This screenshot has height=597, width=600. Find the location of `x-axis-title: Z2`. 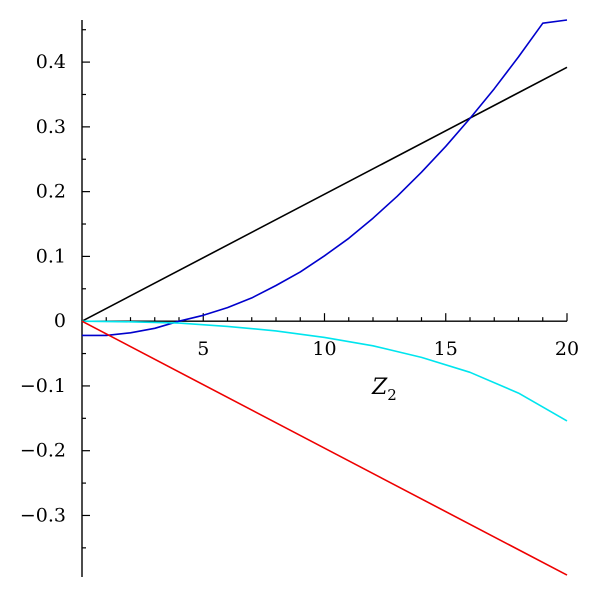

x-axis-title: Z2 is located at coordinates (384, 389).